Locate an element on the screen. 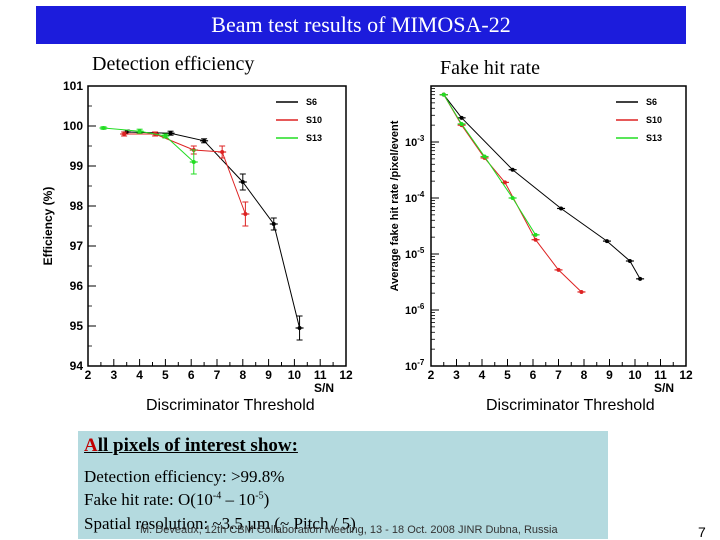 Image resolution: width=720 pixels, height=540 pixels. fake-rate-text-a: Fake hit rate: O(10 is located at coordinates (148, 499).